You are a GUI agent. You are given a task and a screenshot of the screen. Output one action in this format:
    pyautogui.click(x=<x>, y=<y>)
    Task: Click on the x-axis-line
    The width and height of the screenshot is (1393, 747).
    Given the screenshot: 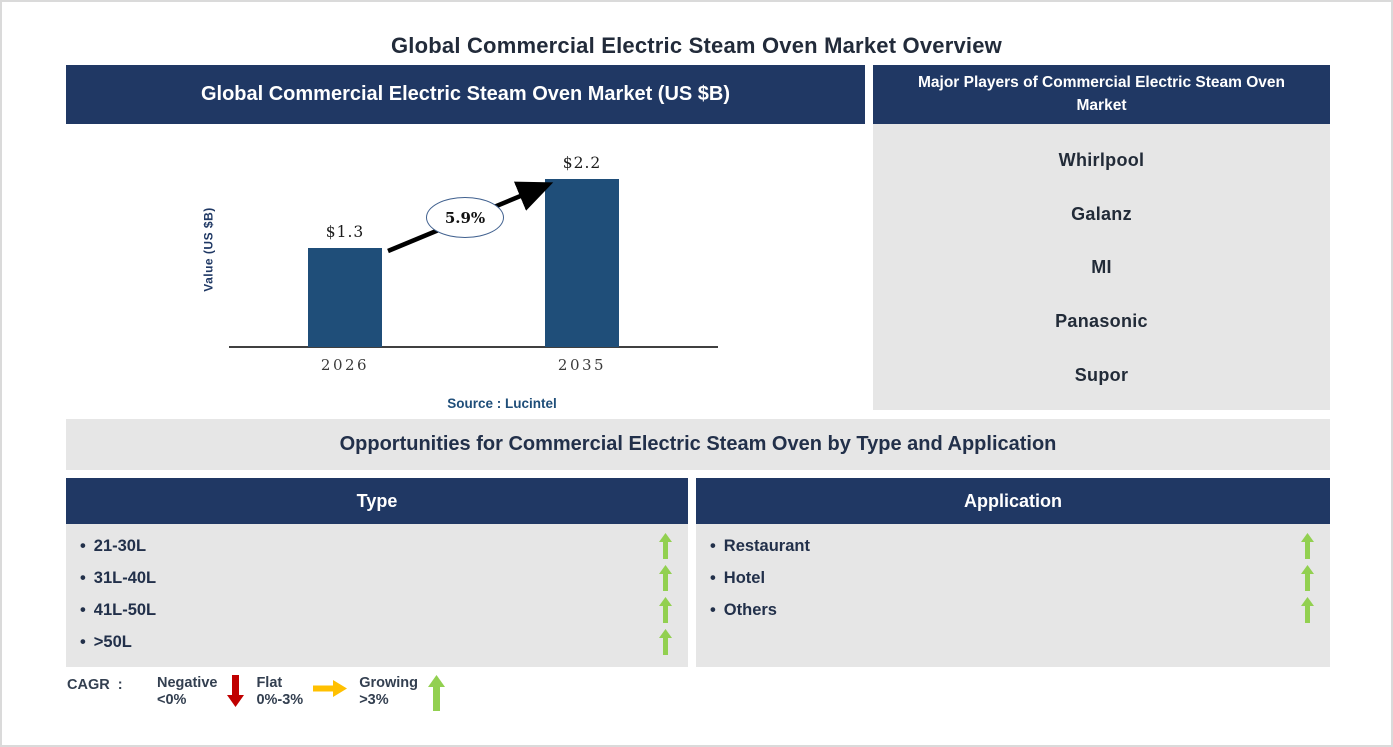 What is the action you would take?
    pyautogui.click(x=473, y=347)
    